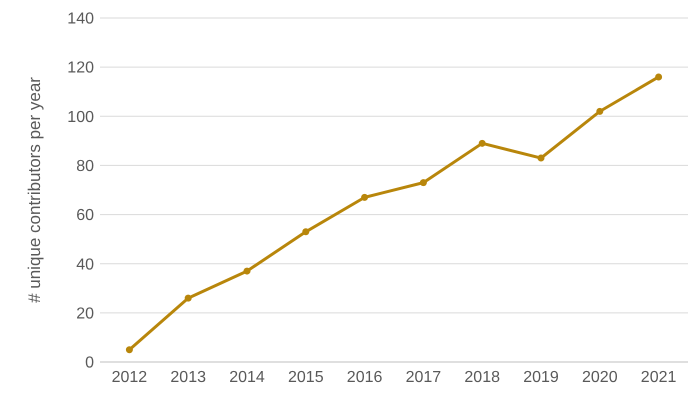  I want to click on x-tick-label: 2013, so click(188, 377).